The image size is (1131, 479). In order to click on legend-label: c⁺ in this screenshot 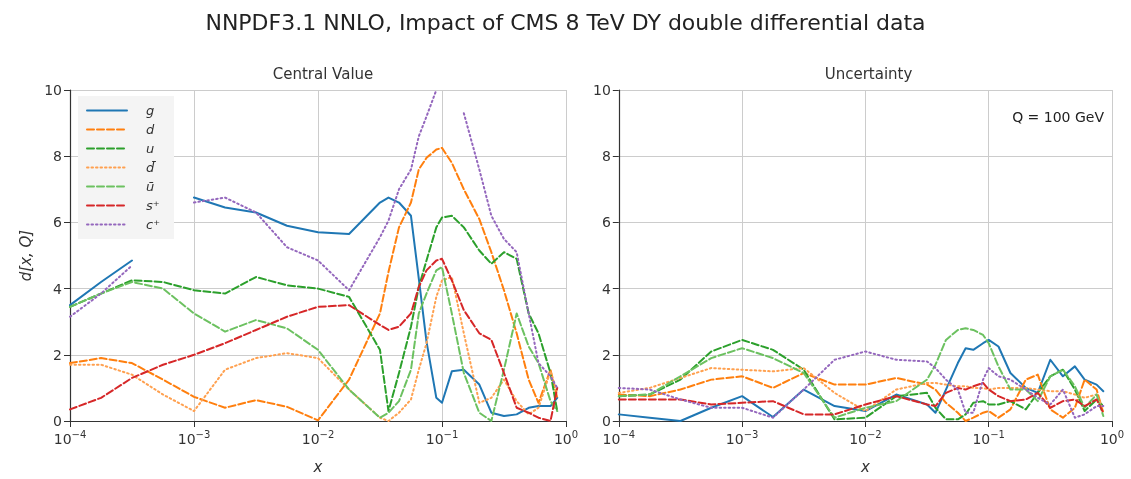, I will do `click(153, 224)`.